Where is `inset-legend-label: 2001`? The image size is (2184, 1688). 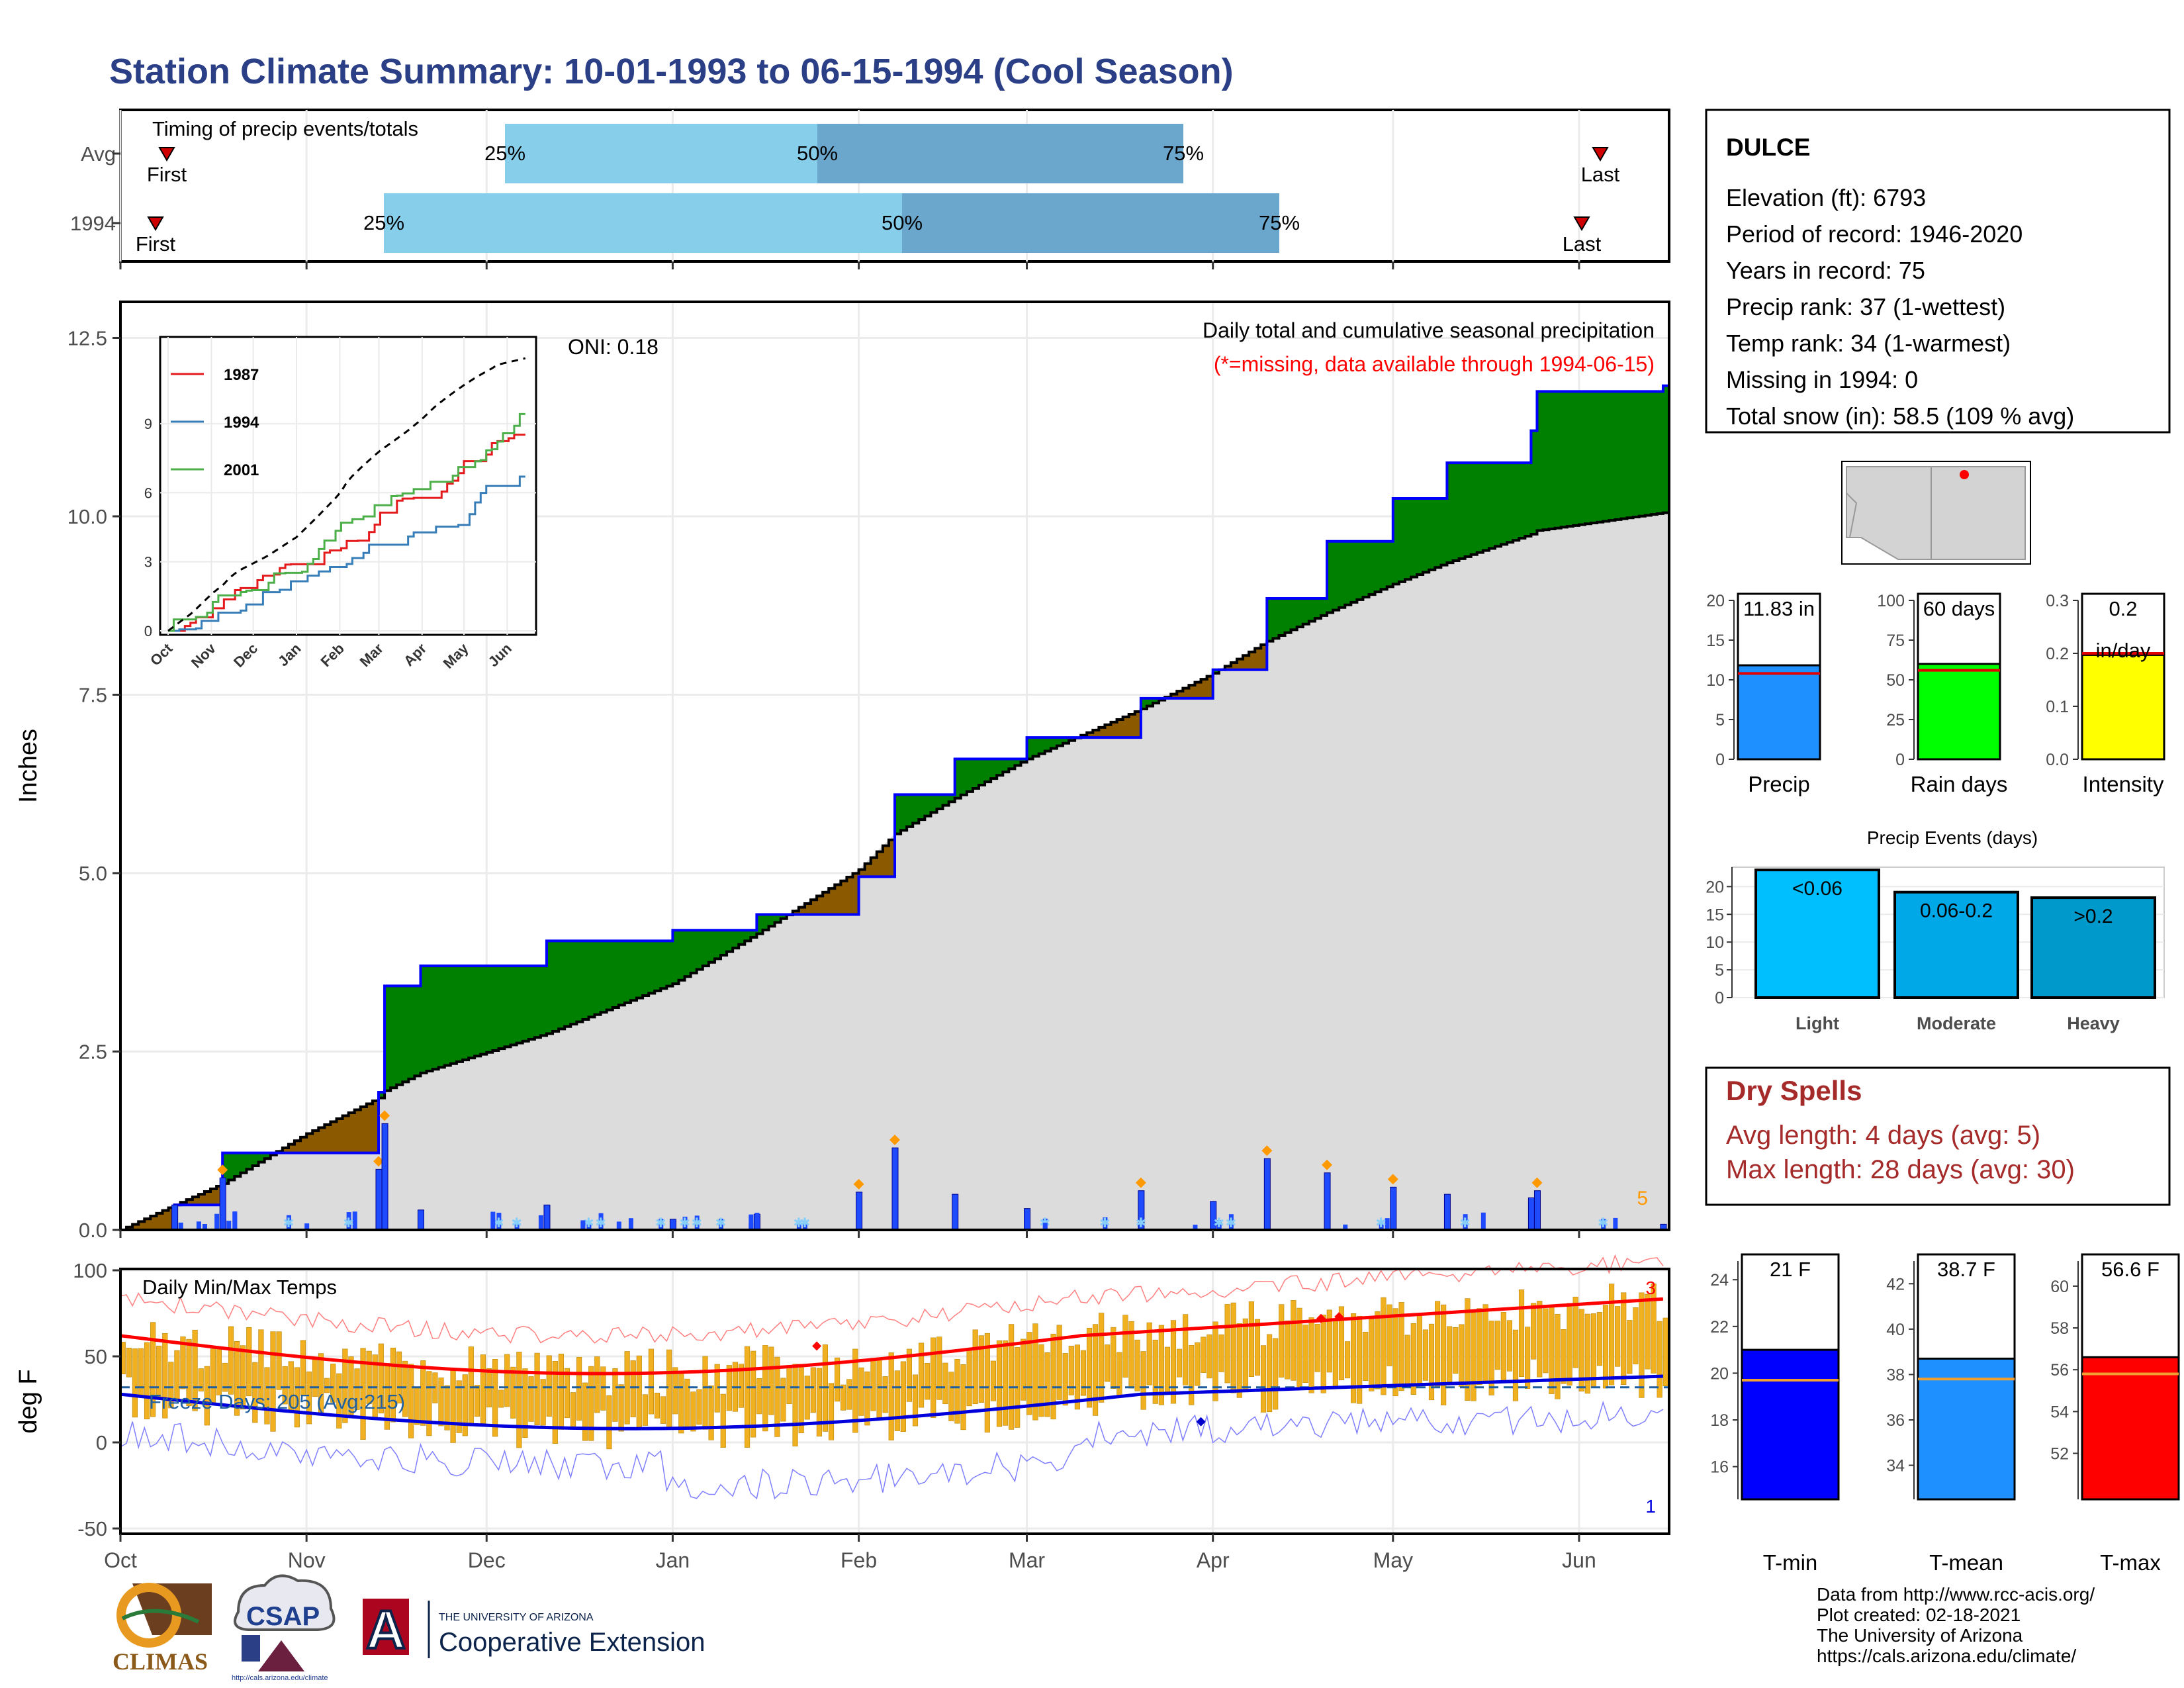 inset-legend-label: 2001 is located at coordinates (241, 470).